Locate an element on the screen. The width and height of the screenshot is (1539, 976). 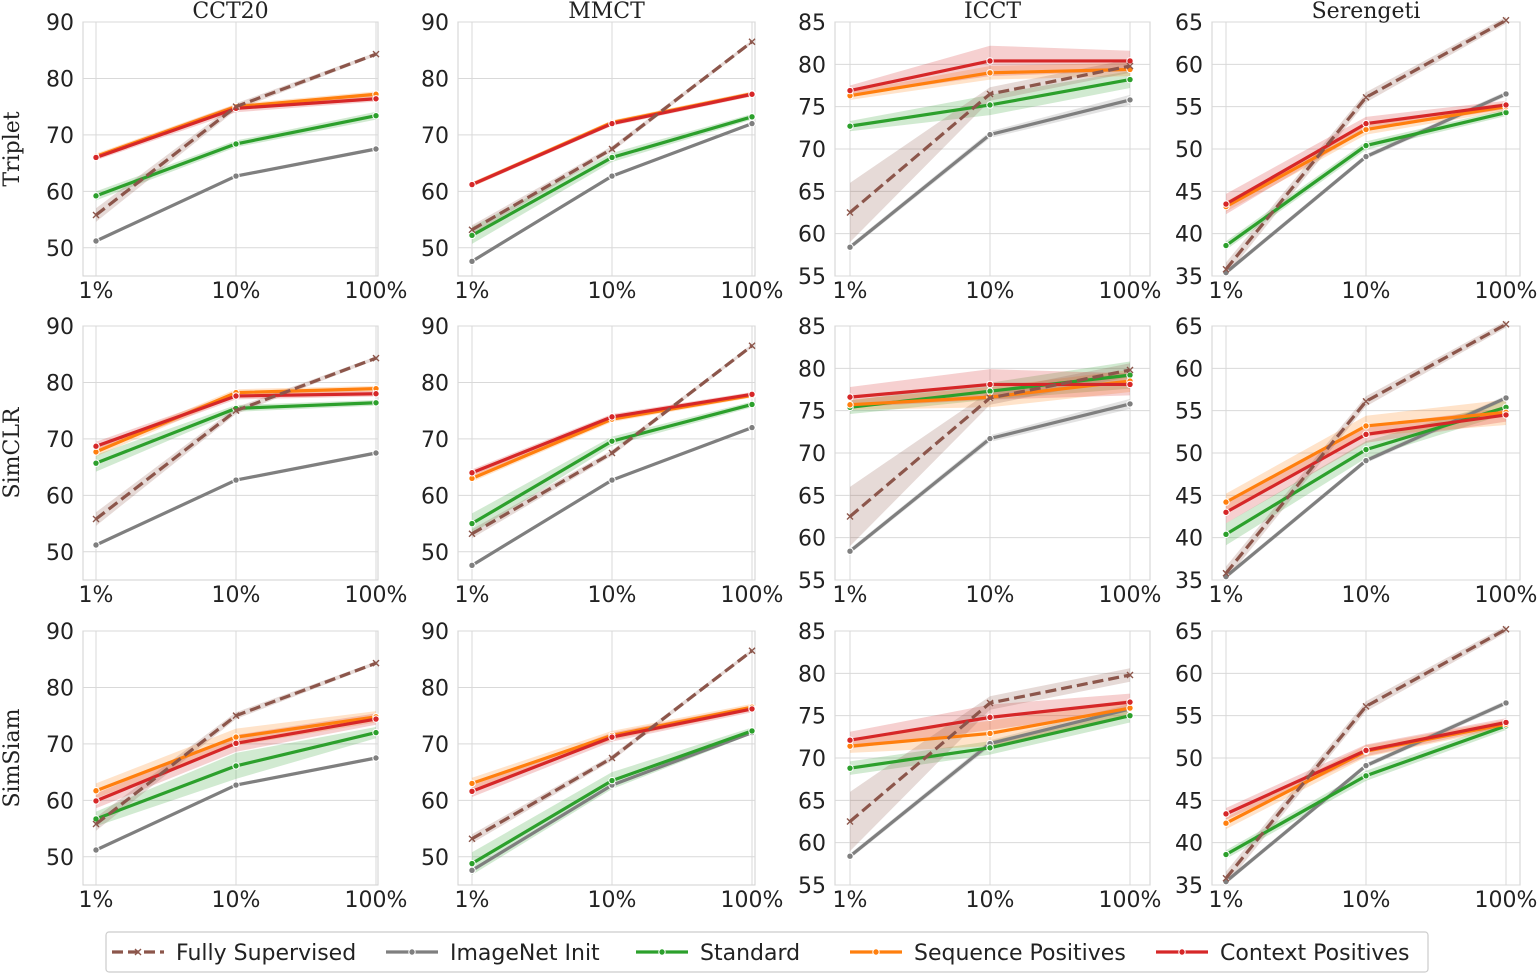
y-tick-label: 65 is located at coordinates (1189, 23).